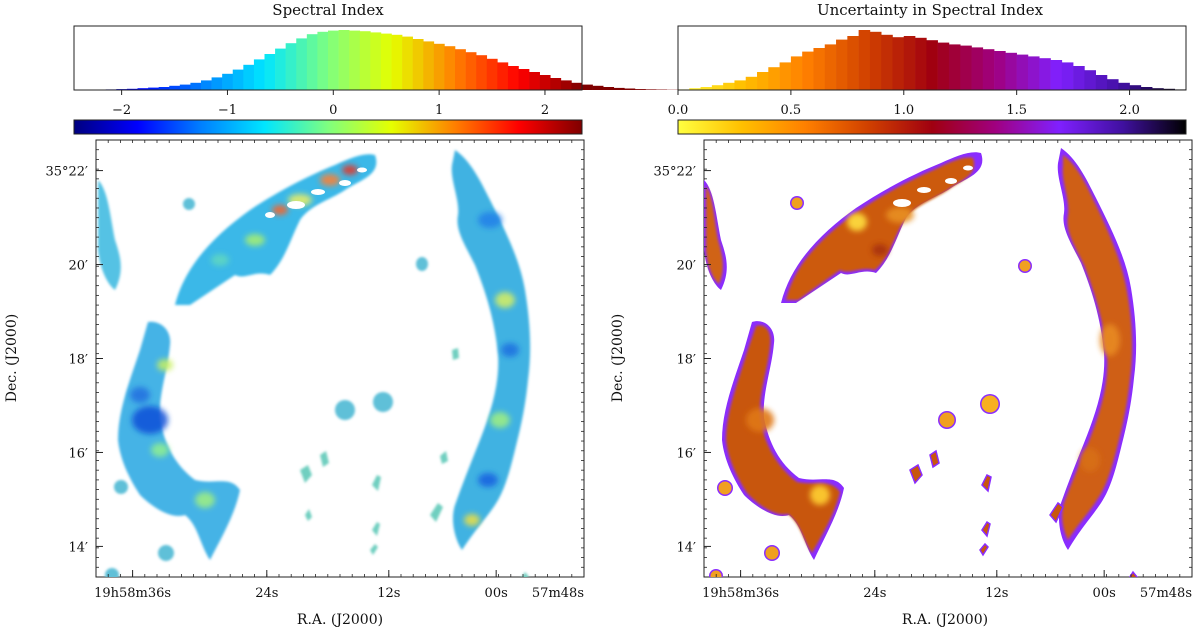  Describe the element at coordinates (227, 110) in the screenshot. I see `histogram-tick-label: −1` at that location.